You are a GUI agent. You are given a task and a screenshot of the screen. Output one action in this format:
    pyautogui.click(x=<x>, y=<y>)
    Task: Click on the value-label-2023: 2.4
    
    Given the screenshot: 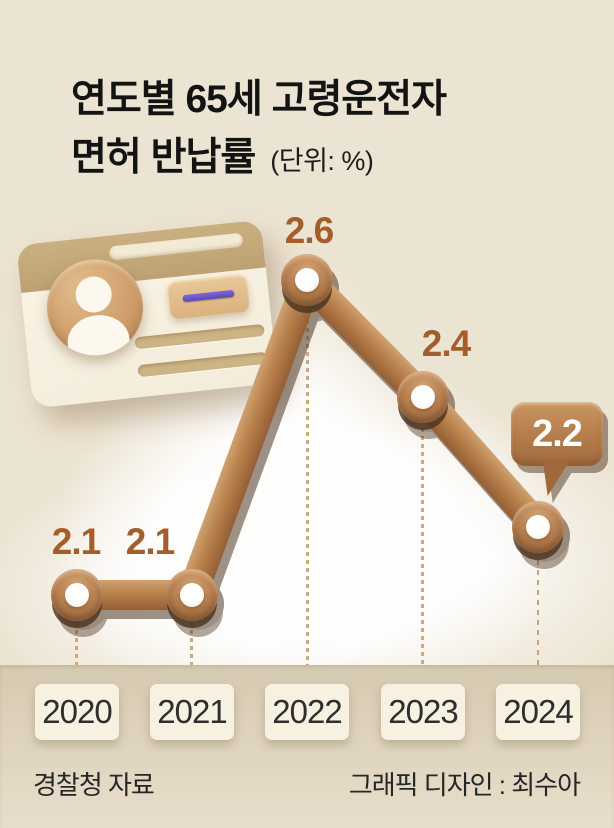 What is the action you would take?
    pyautogui.click(x=446, y=343)
    